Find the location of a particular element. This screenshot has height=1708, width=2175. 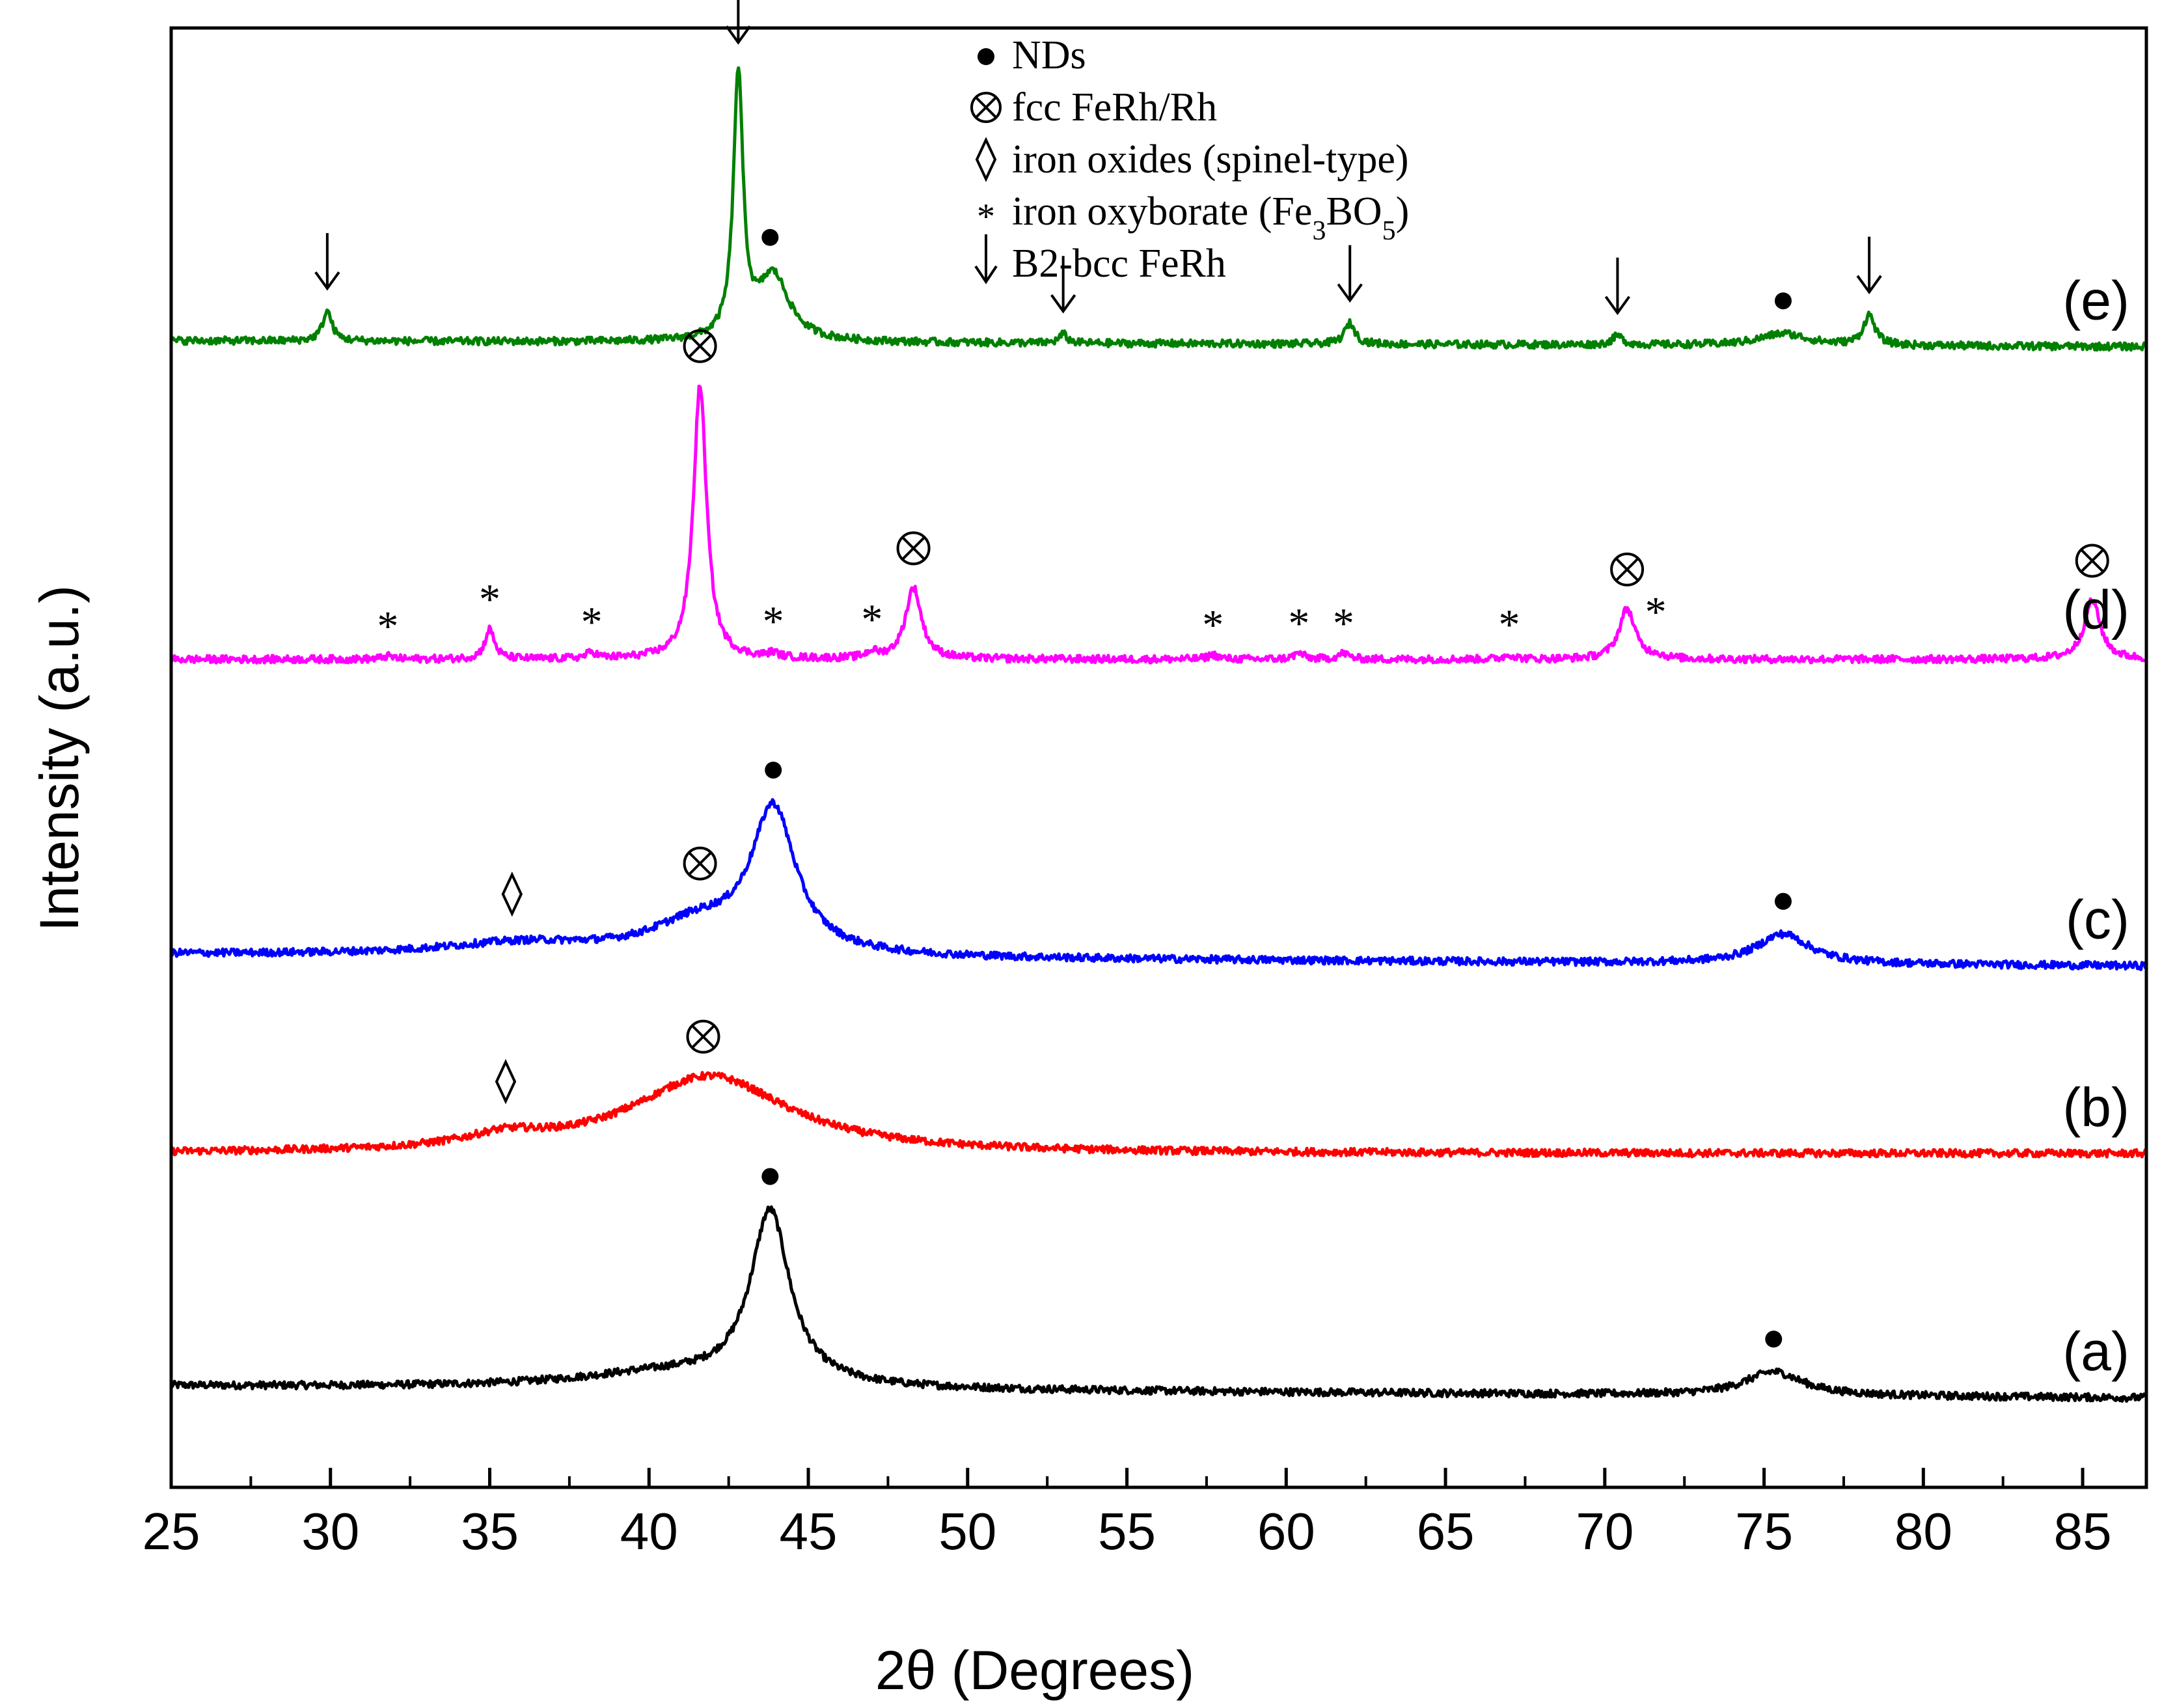

peak-marker-d-9: * is located at coordinates (1343, 623).